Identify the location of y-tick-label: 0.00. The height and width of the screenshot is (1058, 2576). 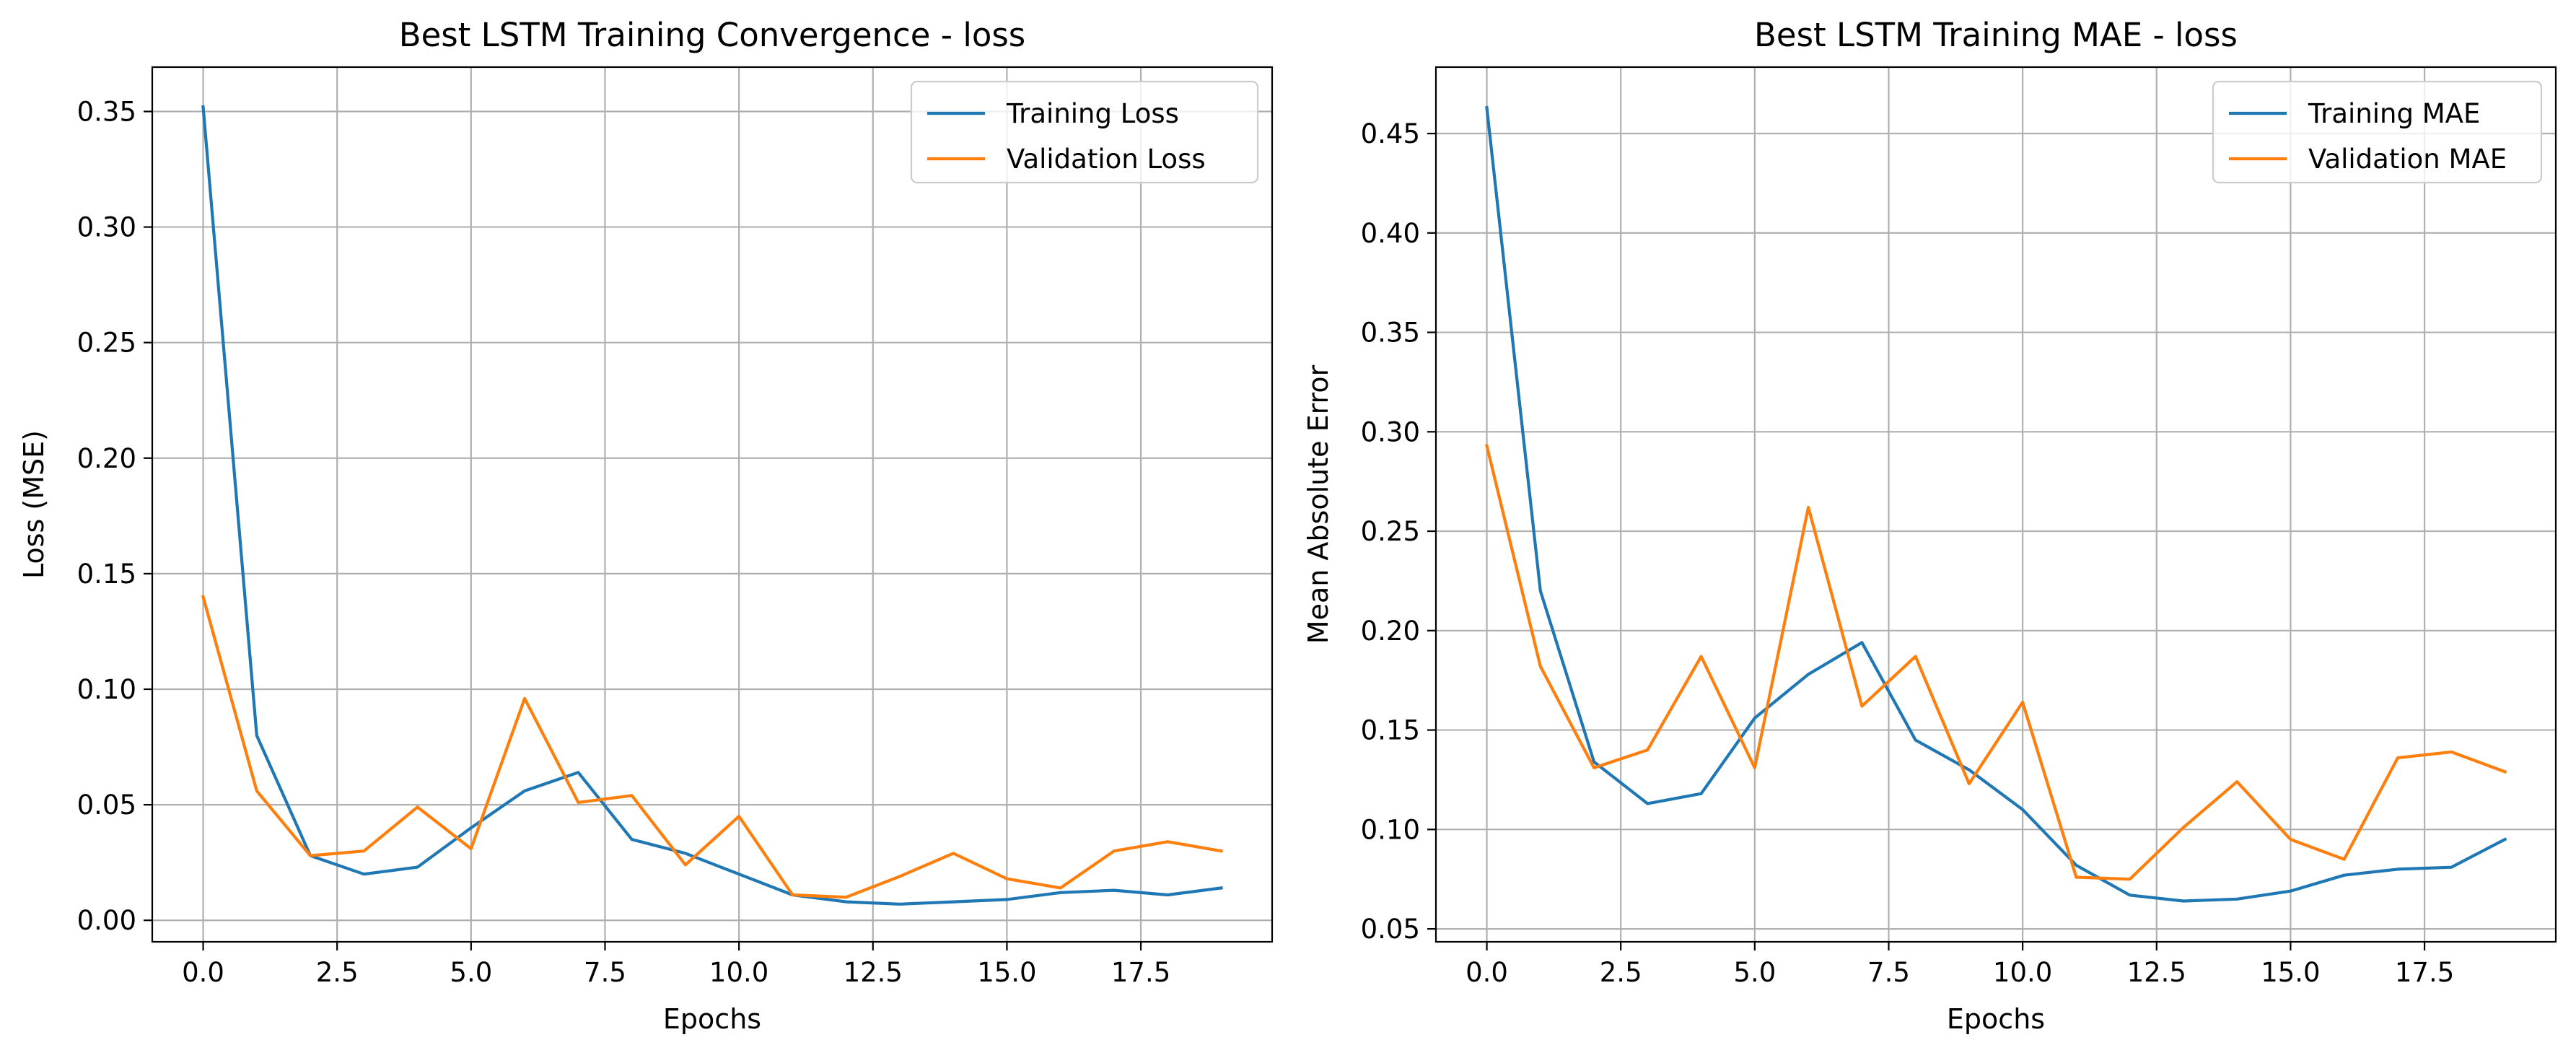
(107, 920).